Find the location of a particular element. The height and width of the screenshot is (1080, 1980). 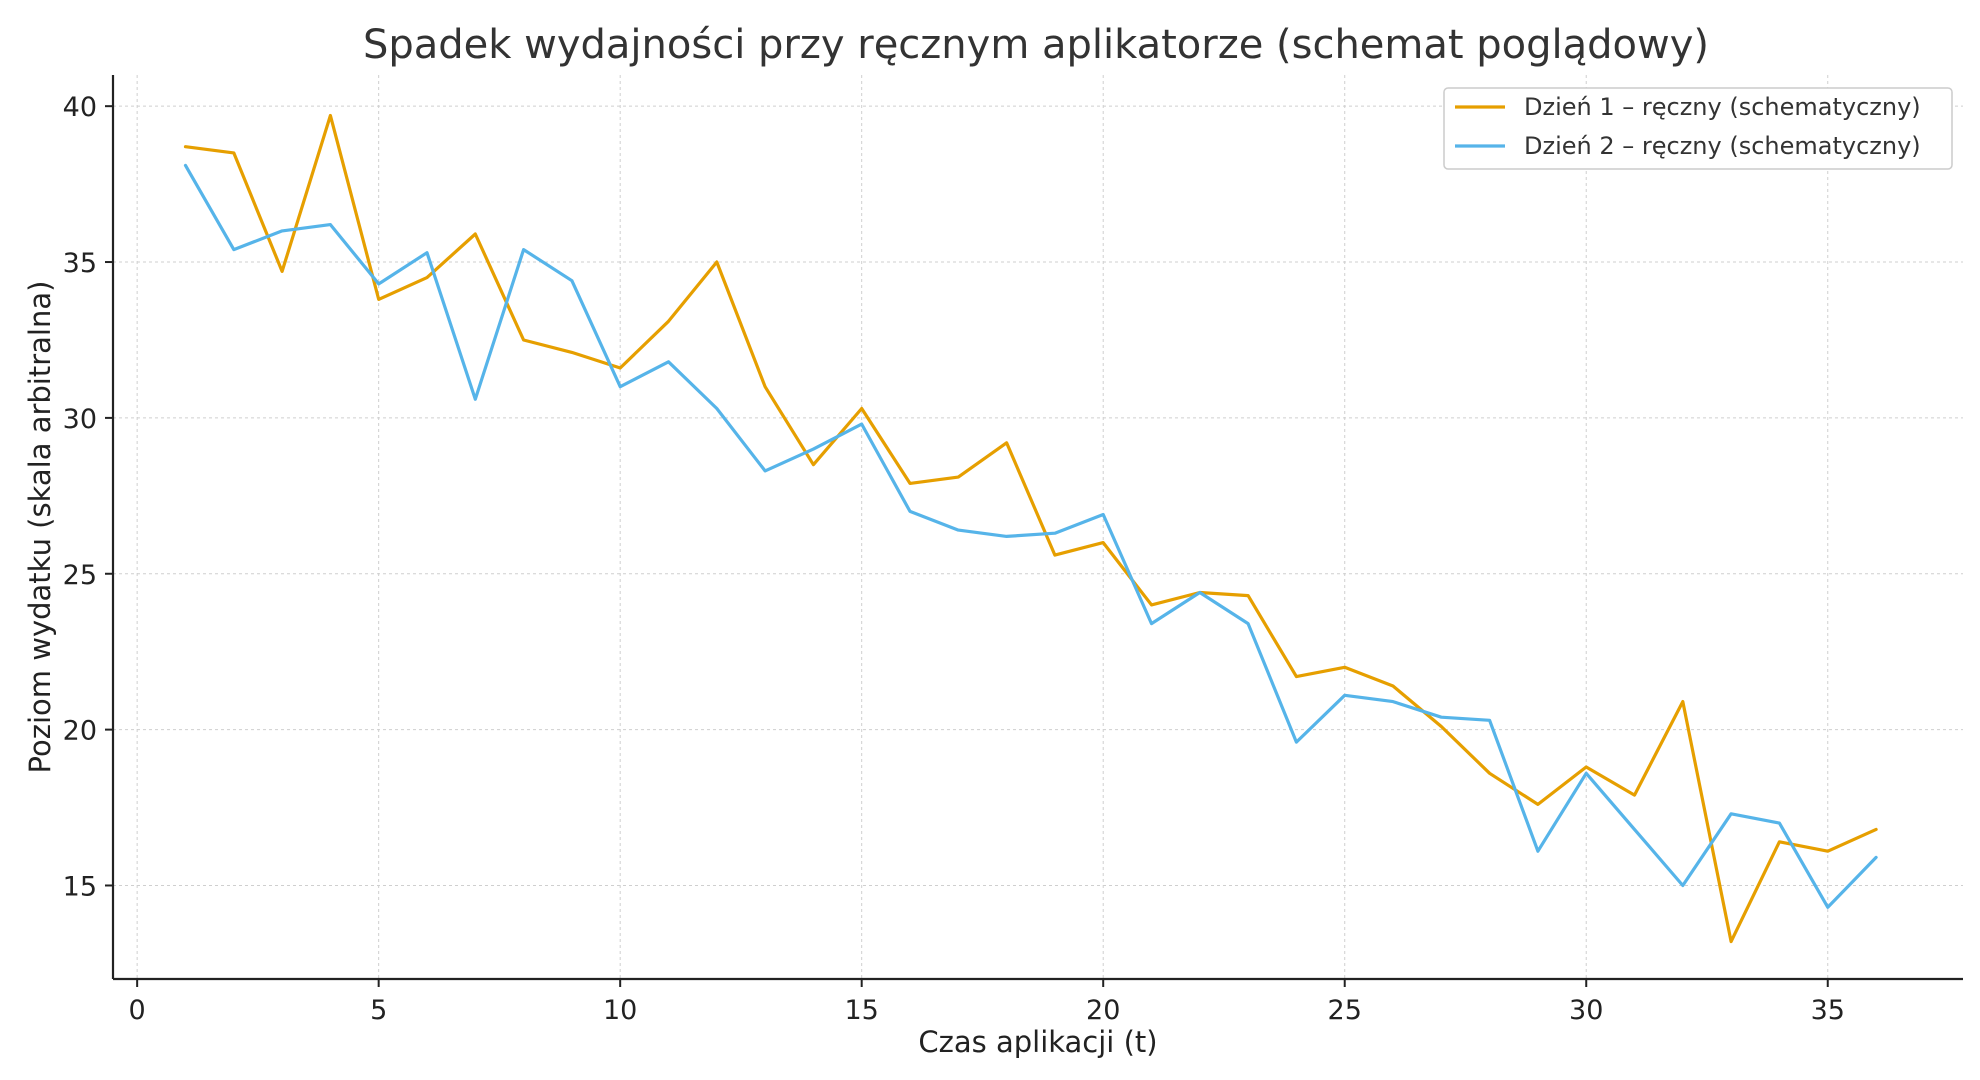

x-tick-label: 25 is located at coordinates (1345, 1010).